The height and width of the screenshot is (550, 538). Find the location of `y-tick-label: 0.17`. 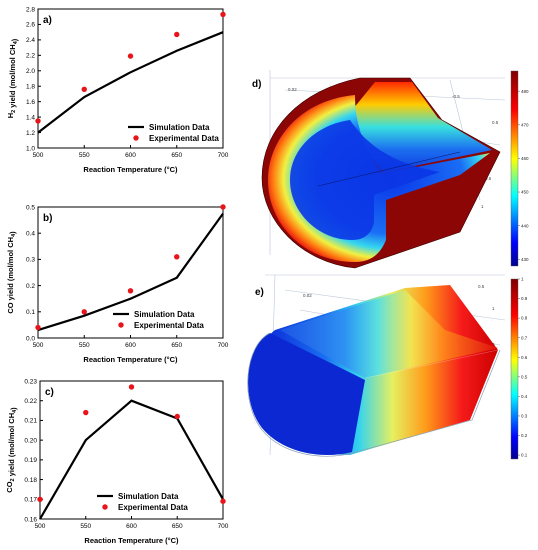

y-tick-label: 0.17 is located at coordinates (30, 500).